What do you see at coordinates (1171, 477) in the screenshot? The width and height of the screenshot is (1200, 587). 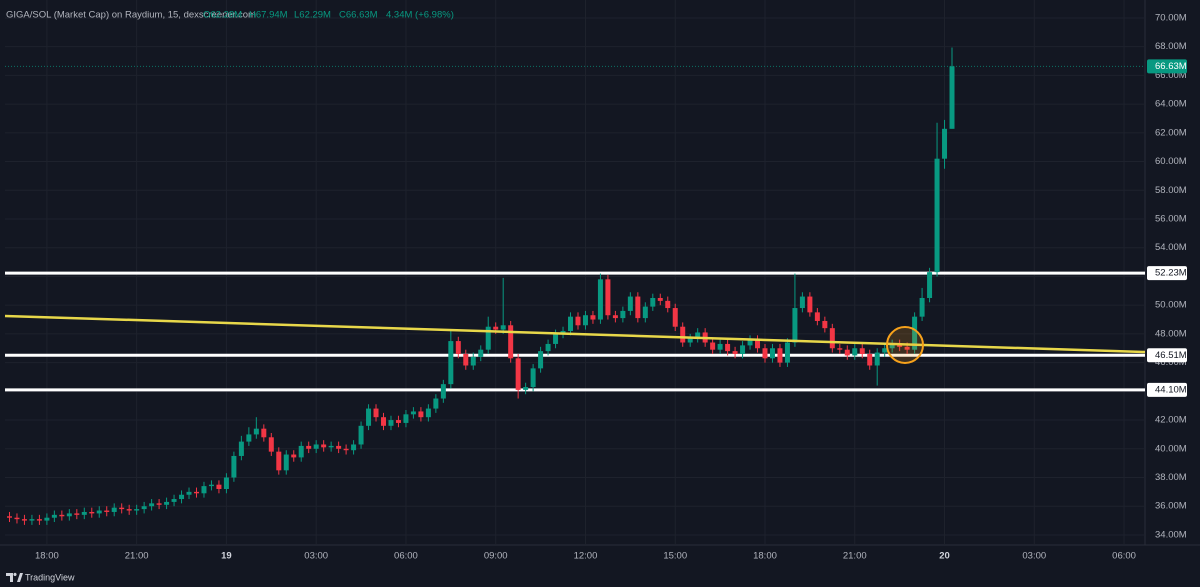 I see `y-tick-label: 38.00M` at bounding box center [1171, 477].